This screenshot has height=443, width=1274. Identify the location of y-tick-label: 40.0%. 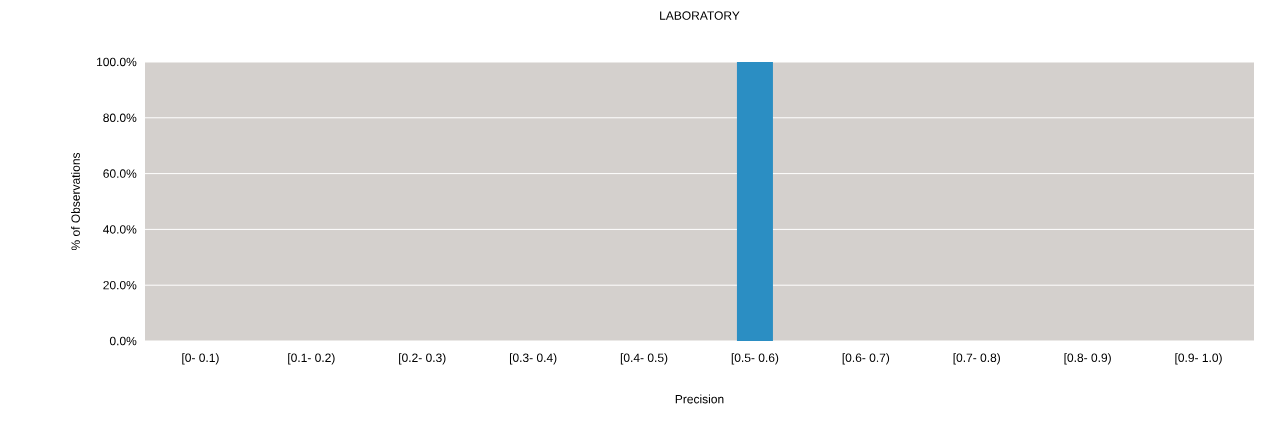
(120, 229).